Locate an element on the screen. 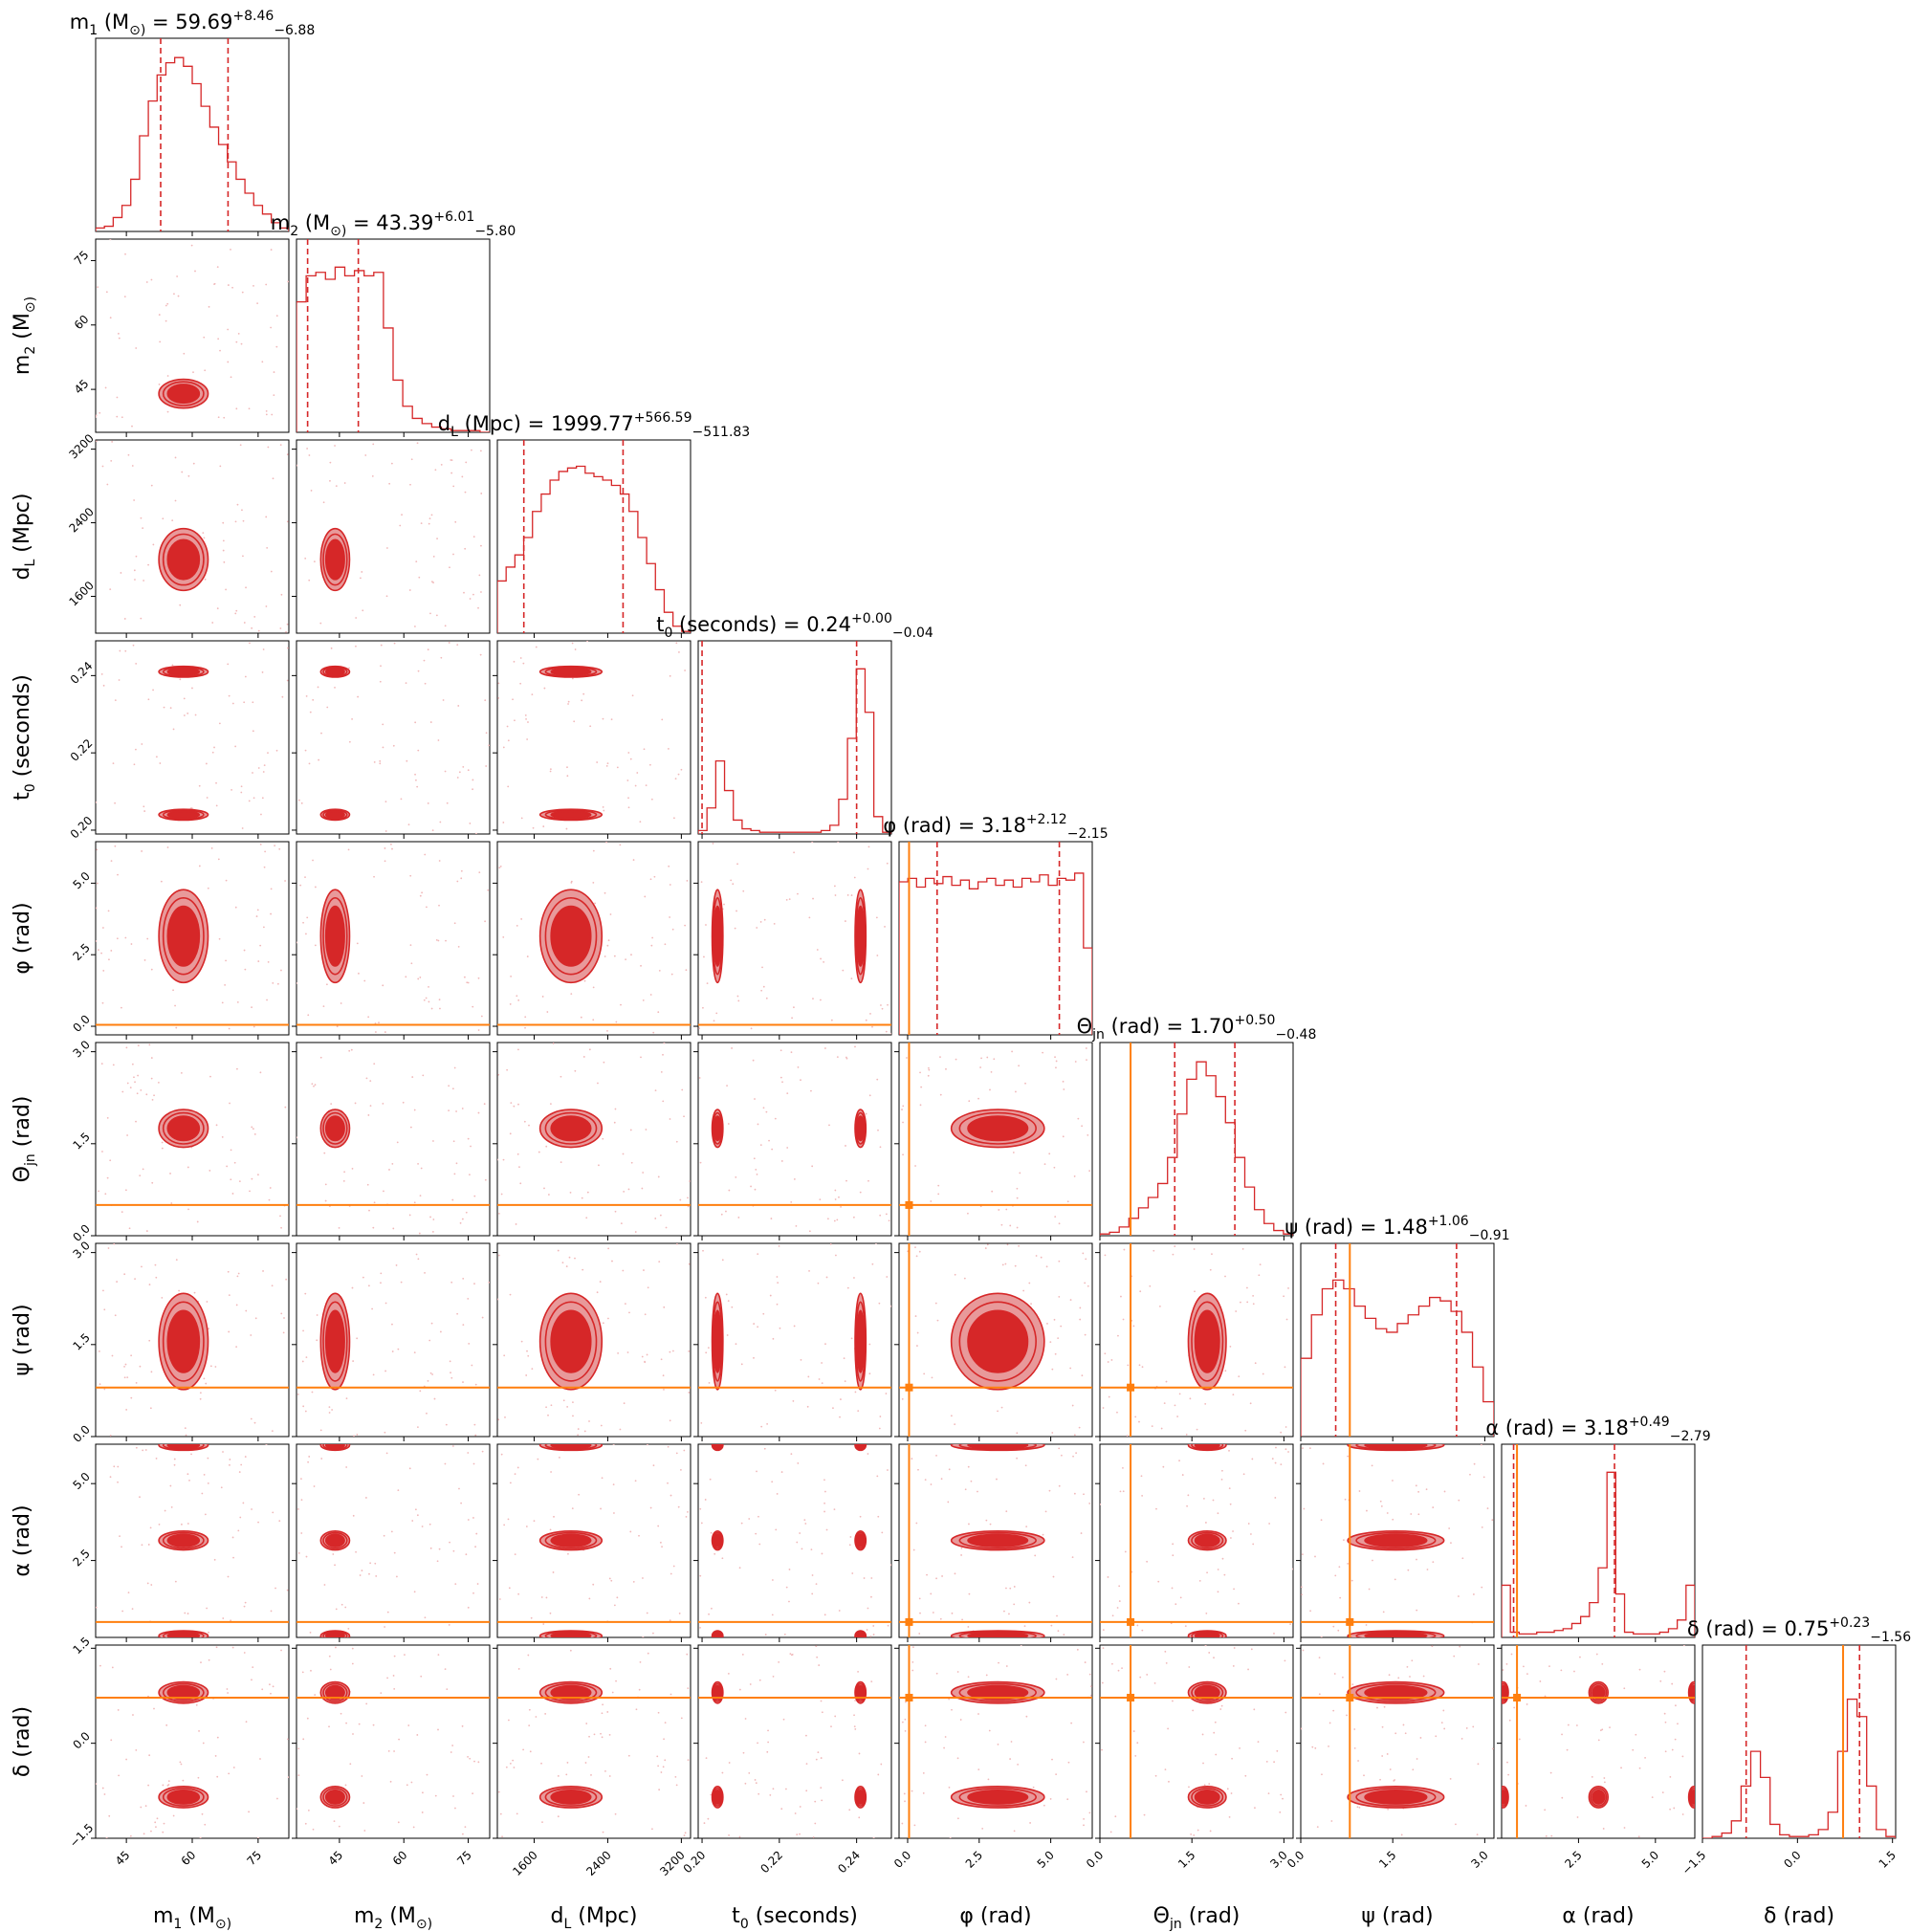 The width and height of the screenshot is (1932, 1932). panel-8-7: 2.5 5.0α (rad) is located at coordinates (1596, 1786).